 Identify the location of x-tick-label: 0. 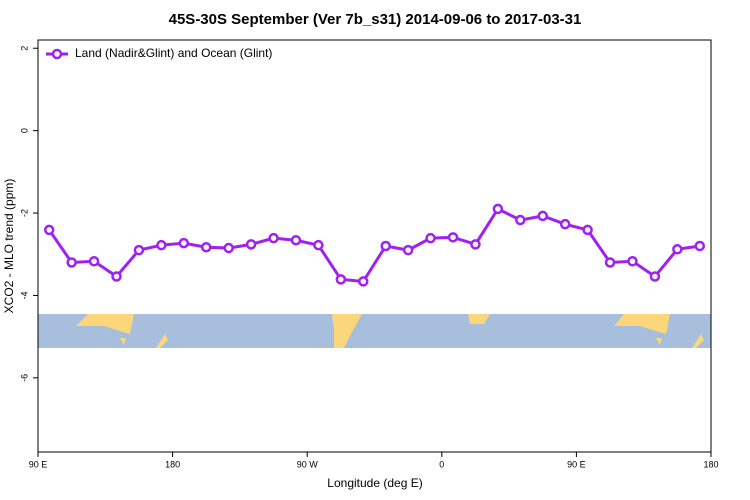
(441, 464).